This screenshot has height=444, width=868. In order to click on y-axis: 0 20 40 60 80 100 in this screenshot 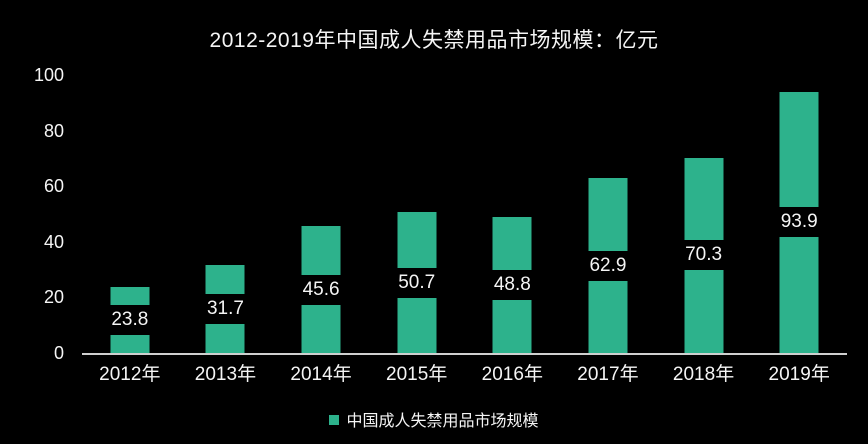, I will do `click(32, 214)`.